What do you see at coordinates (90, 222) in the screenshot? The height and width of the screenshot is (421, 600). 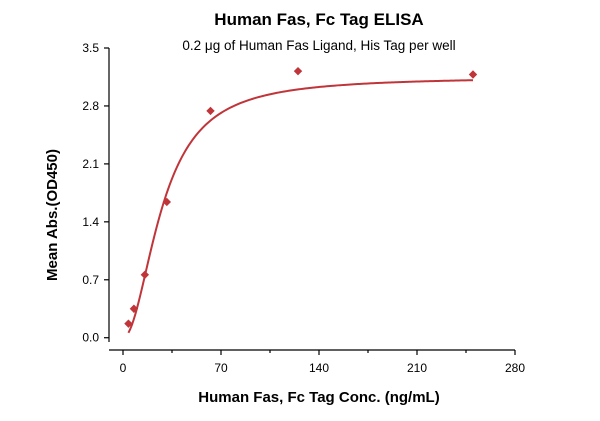 I see `y-tick-label: 1.4` at bounding box center [90, 222].